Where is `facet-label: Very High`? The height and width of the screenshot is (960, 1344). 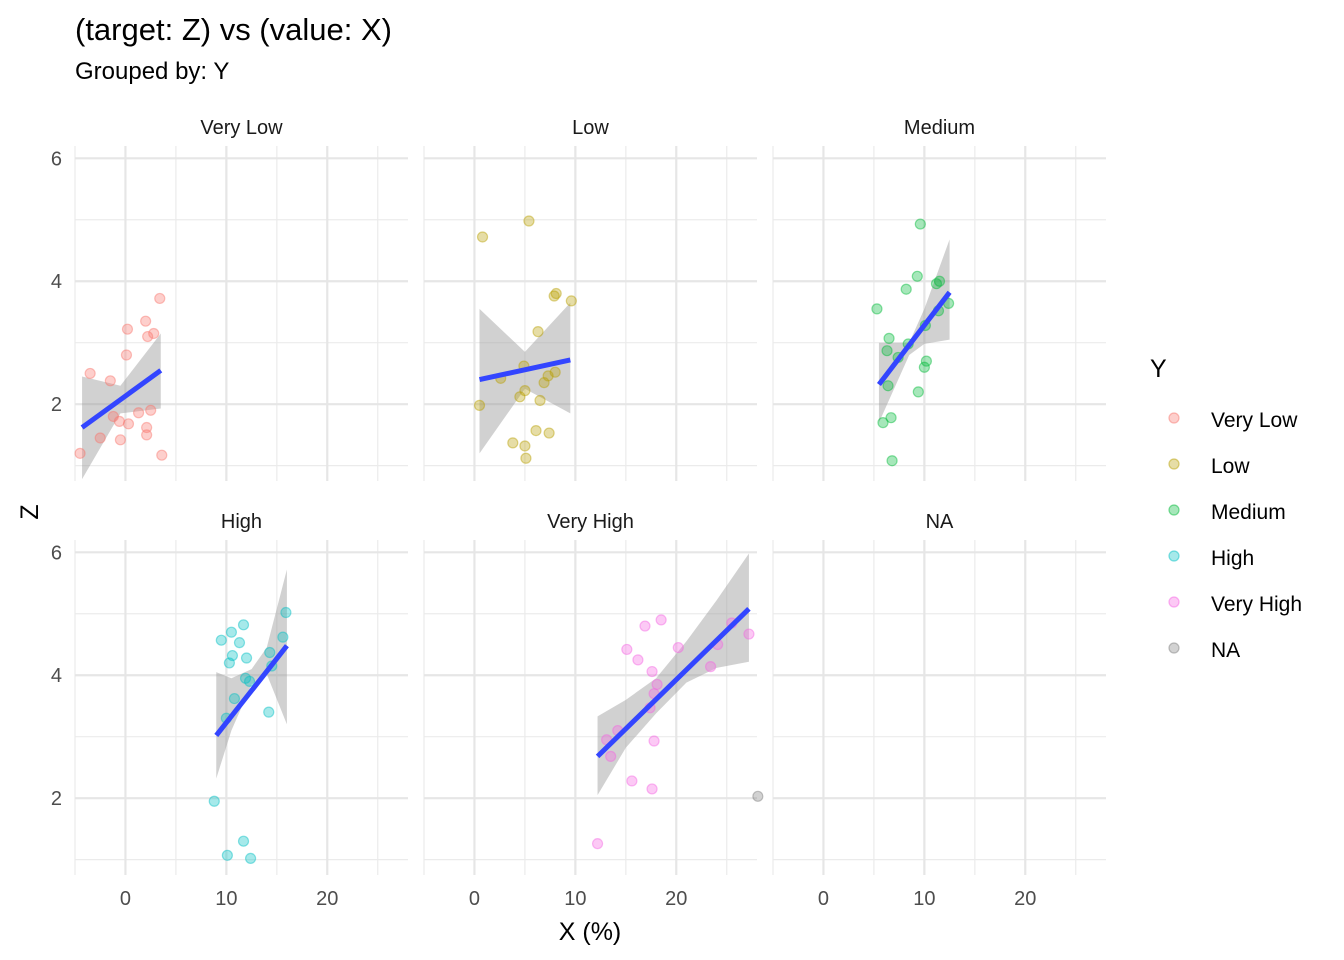 facet-label: Very High is located at coordinates (590, 522).